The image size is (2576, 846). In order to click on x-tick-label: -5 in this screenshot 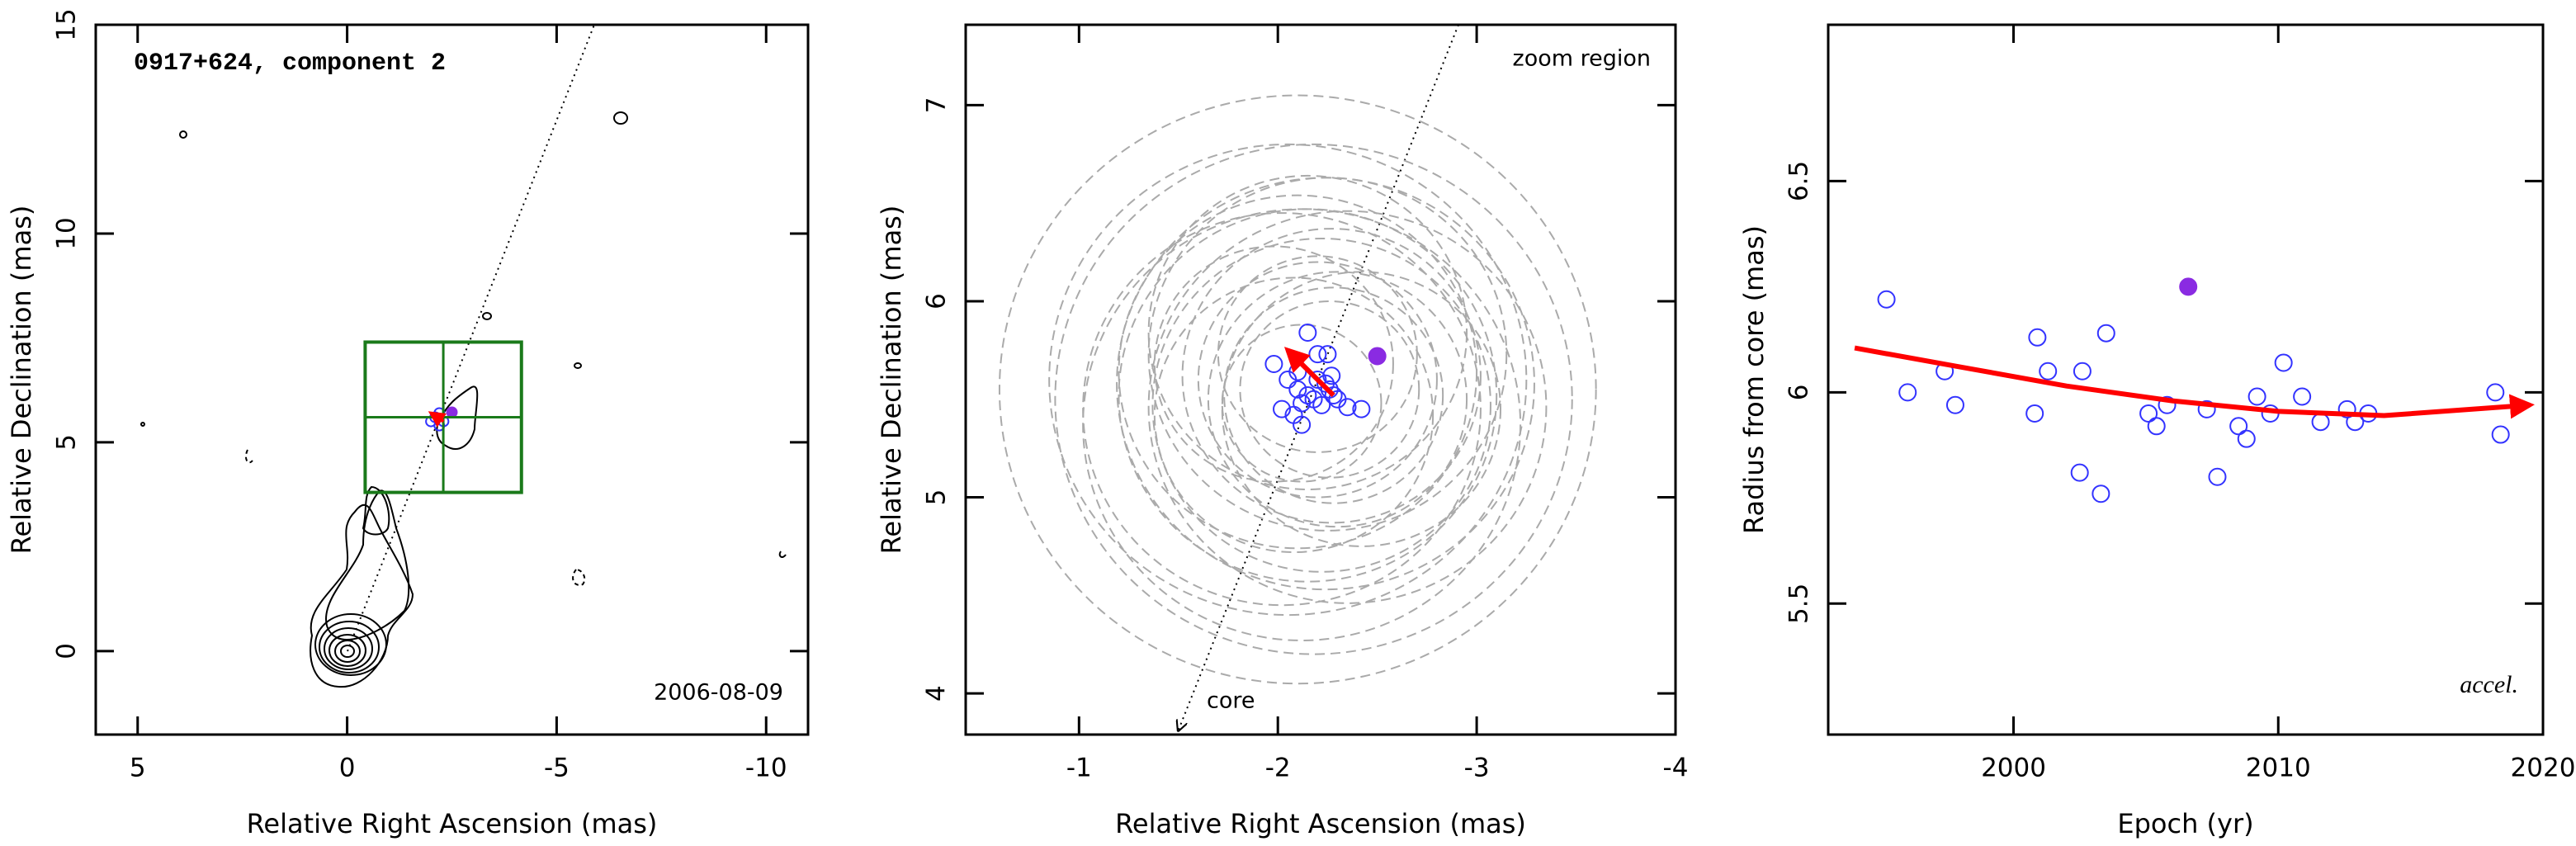, I will do `click(557, 768)`.